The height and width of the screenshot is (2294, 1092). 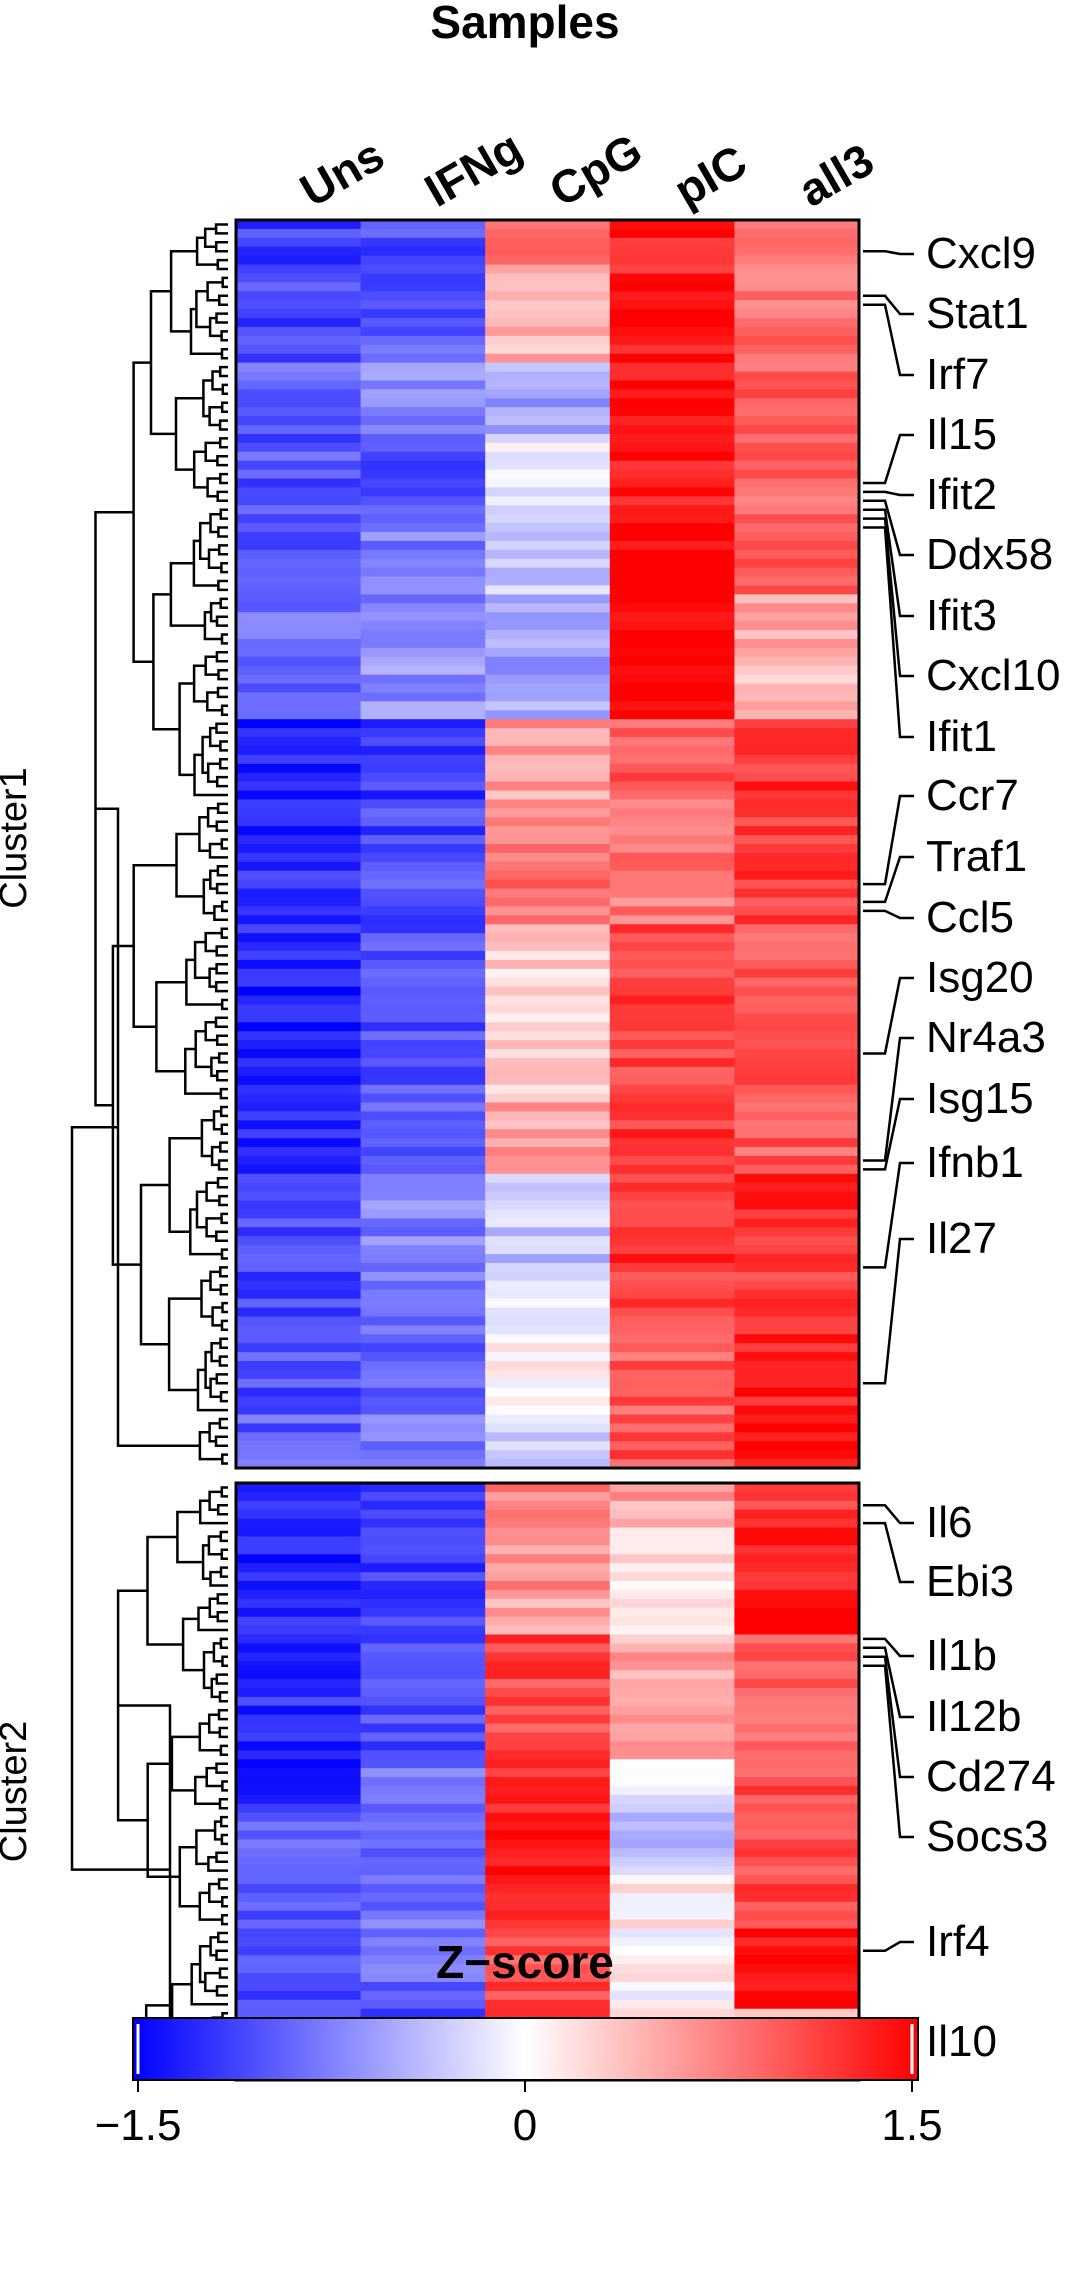 What do you see at coordinates (121, 1498) in the screenshot?
I see `dendrogram-root` at bounding box center [121, 1498].